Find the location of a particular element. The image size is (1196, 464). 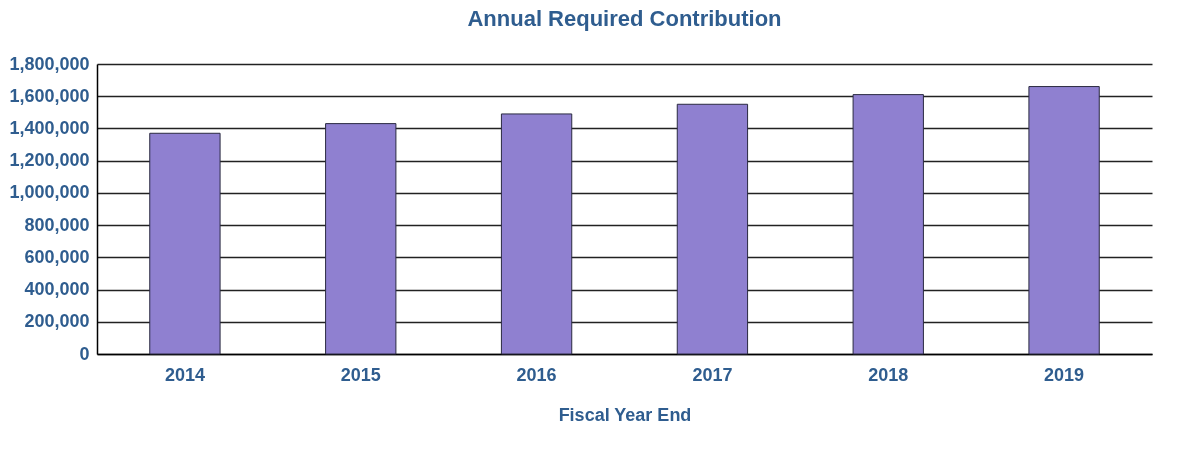

x-tick-label: 2019 is located at coordinates (1064, 374).